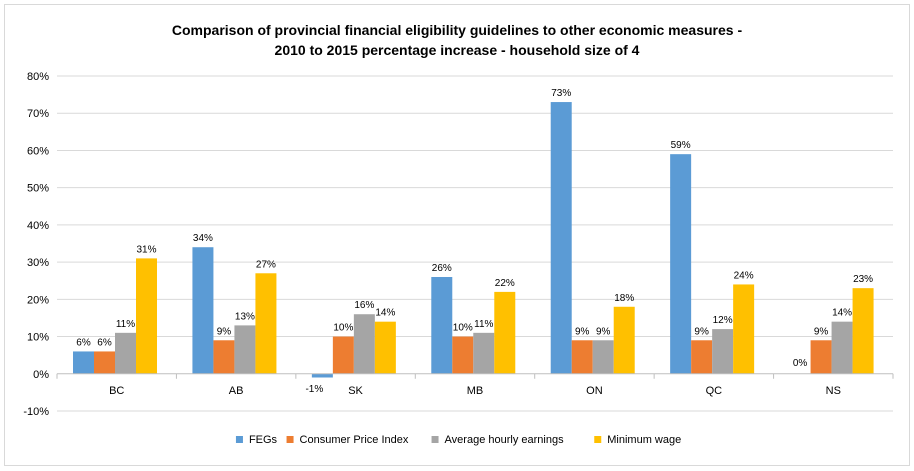 This screenshot has width=914, height=471. What do you see at coordinates (442, 268) in the screenshot?
I see `data-label: 26%` at bounding box center [442, 268].